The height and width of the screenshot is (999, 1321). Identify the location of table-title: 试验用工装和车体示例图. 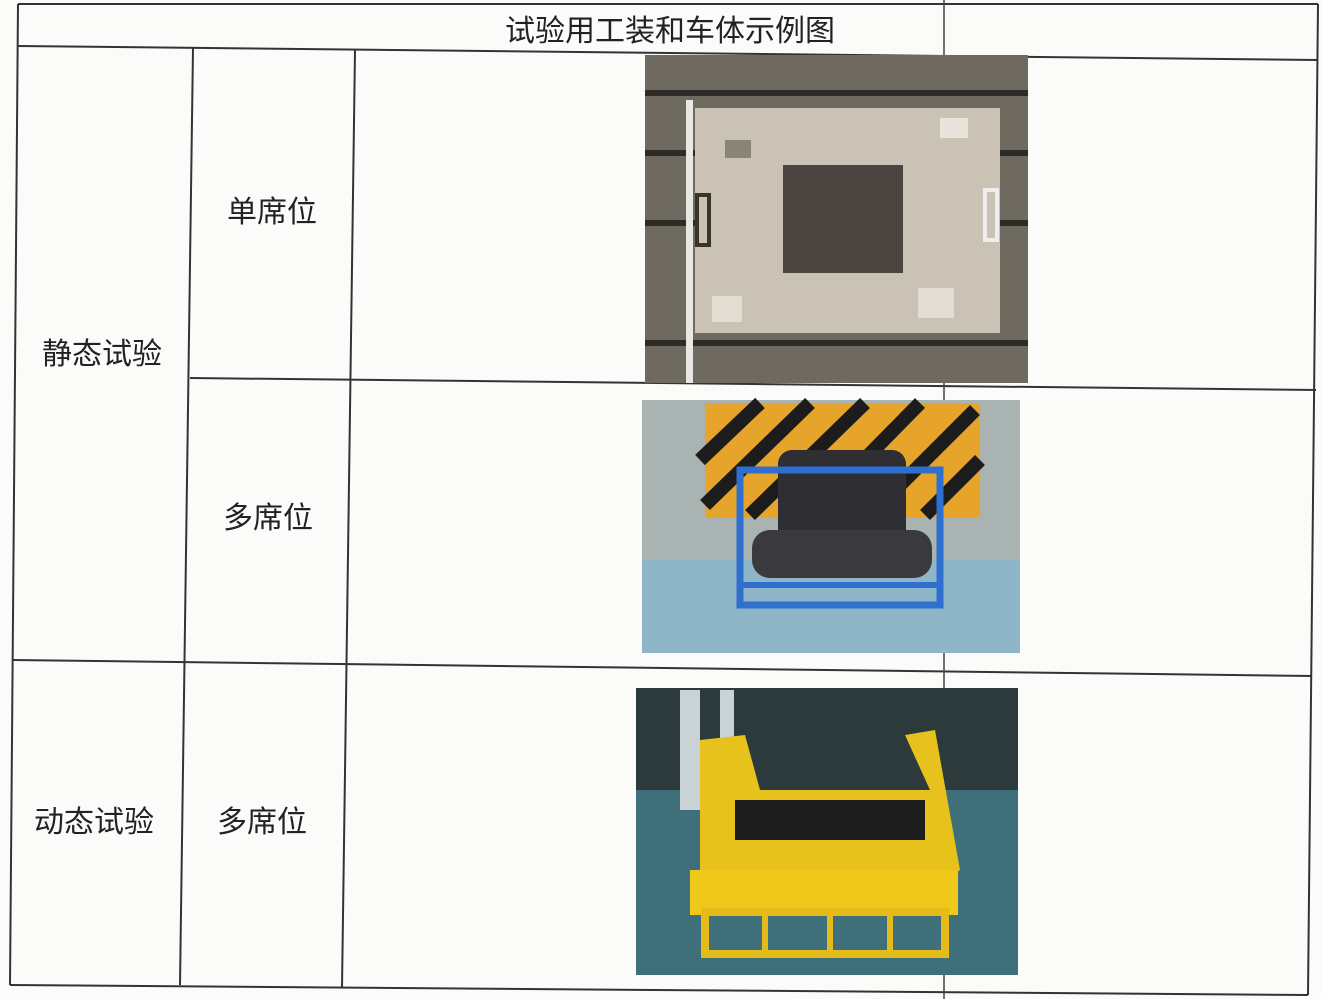
(670, 31).